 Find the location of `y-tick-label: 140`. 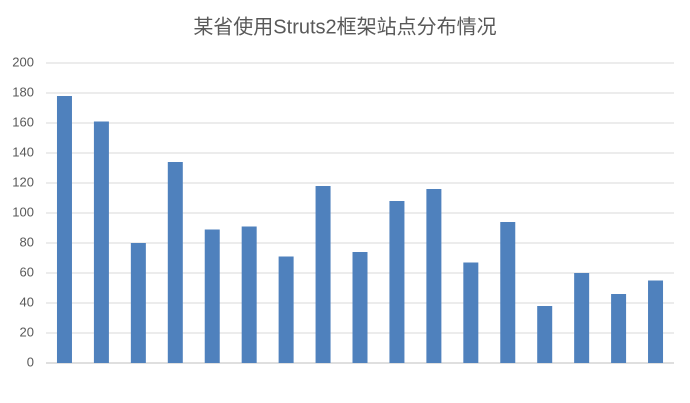

y-tick-label: 140 is located at coordinates (23, 151).